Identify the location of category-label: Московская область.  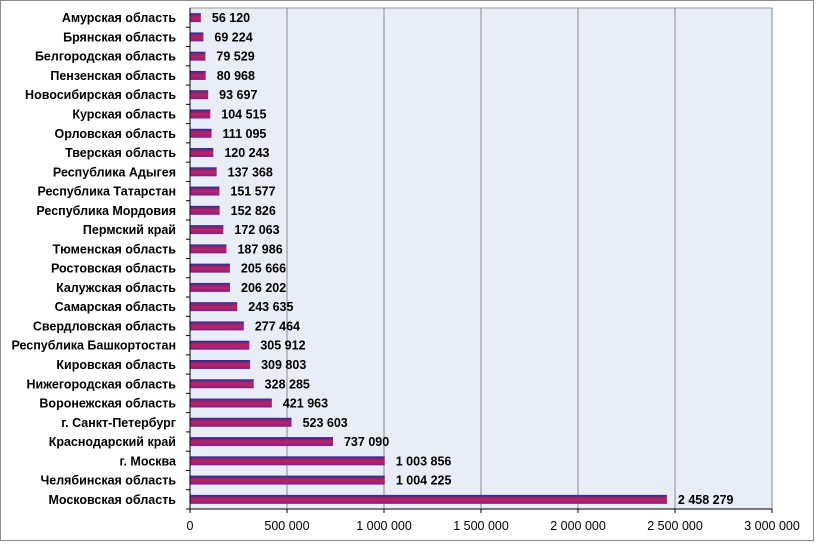
(112, 500).